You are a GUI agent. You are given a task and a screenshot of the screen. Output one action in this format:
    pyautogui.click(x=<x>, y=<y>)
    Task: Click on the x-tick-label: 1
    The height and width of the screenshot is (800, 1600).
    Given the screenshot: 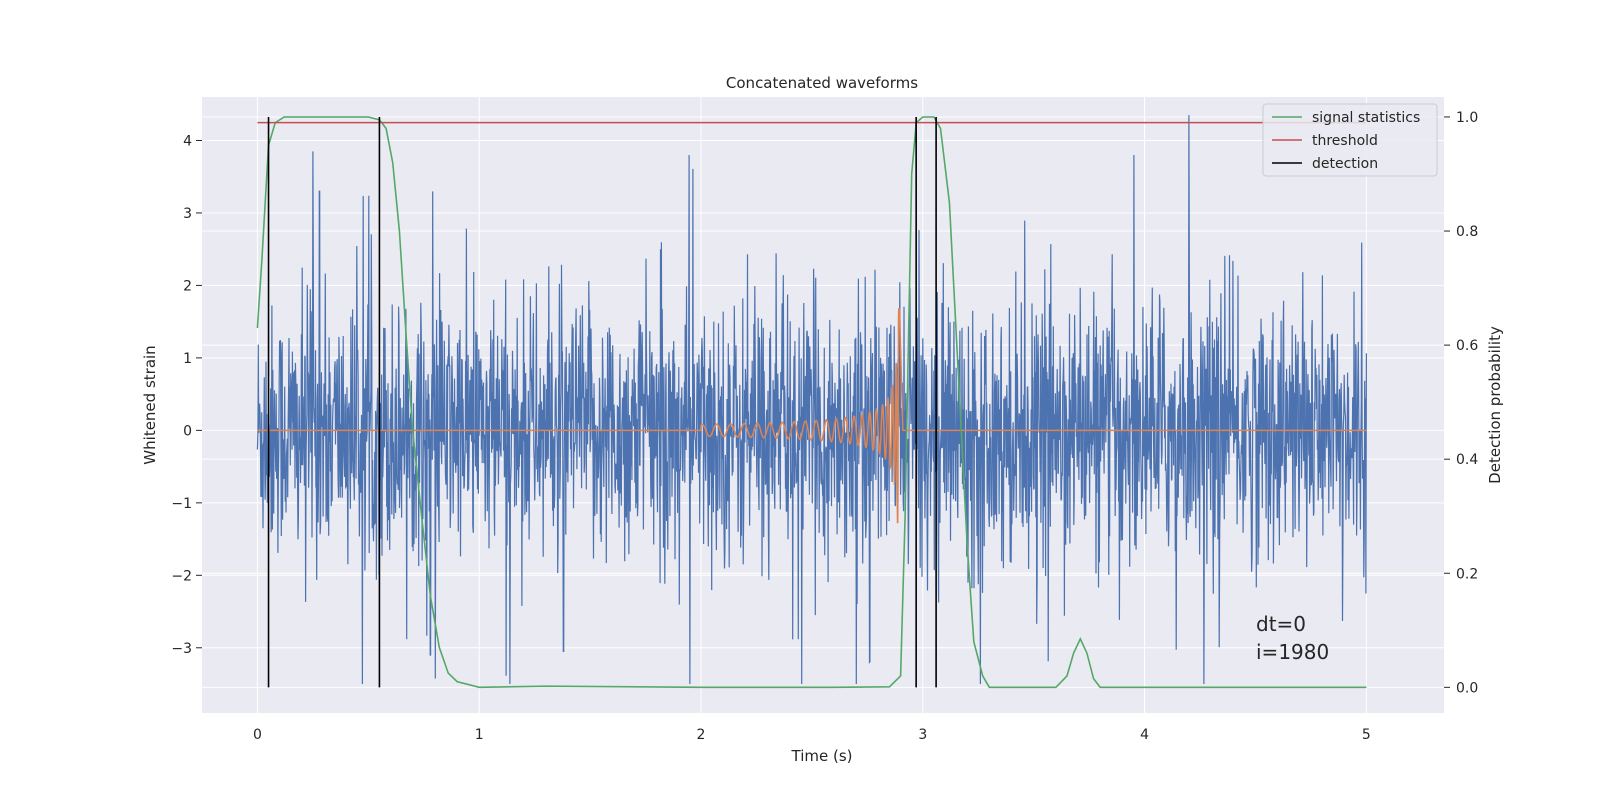 What is the action you would take?
    pyautogui.click(x=479, y=735)
    